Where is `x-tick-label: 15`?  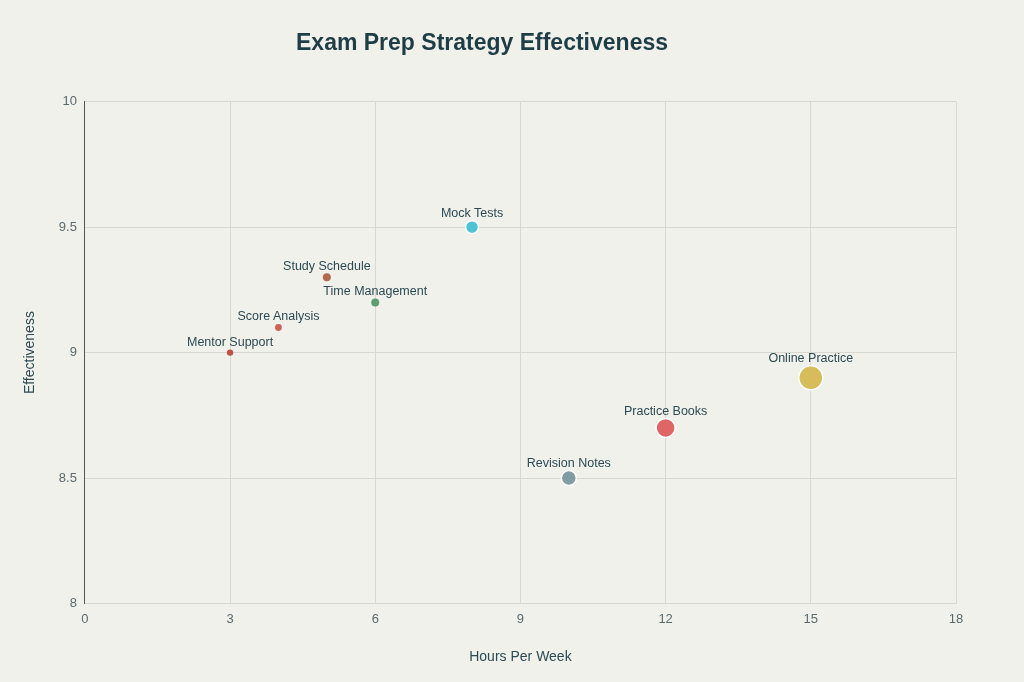 x-tick-label: 15 is located at coordinates (811, 618).